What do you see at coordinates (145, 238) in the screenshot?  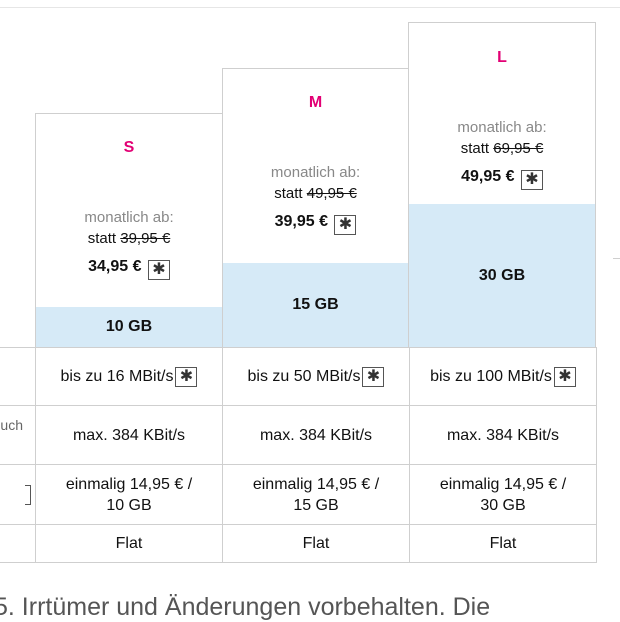 I see `old-price: 39,95 €` at bounding box center [145, 238].